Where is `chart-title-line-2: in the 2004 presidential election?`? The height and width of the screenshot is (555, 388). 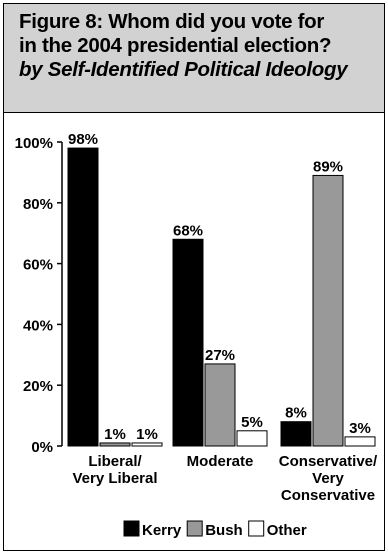
chart-title-line-2: in the 2004 presidential election? is located at coordinates (175, 45).